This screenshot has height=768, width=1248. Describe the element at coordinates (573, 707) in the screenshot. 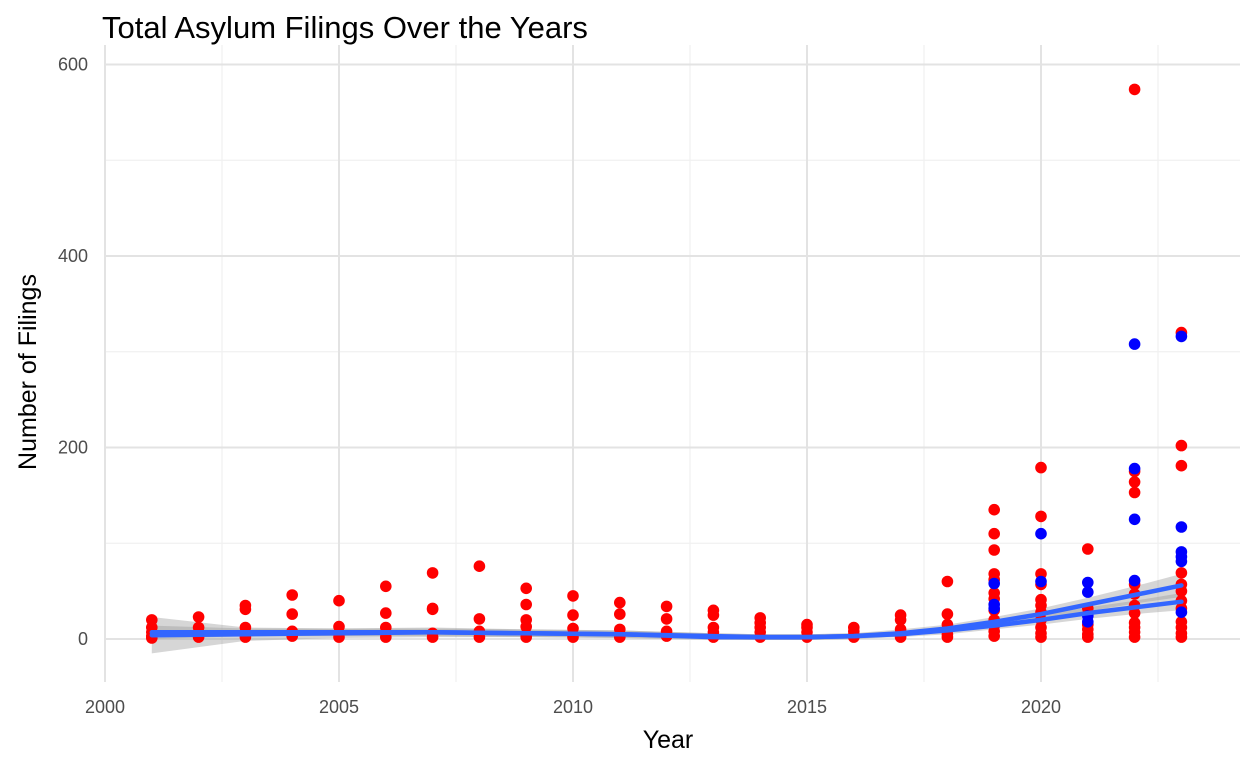

I see `x-tick-label: 2010` at that location.